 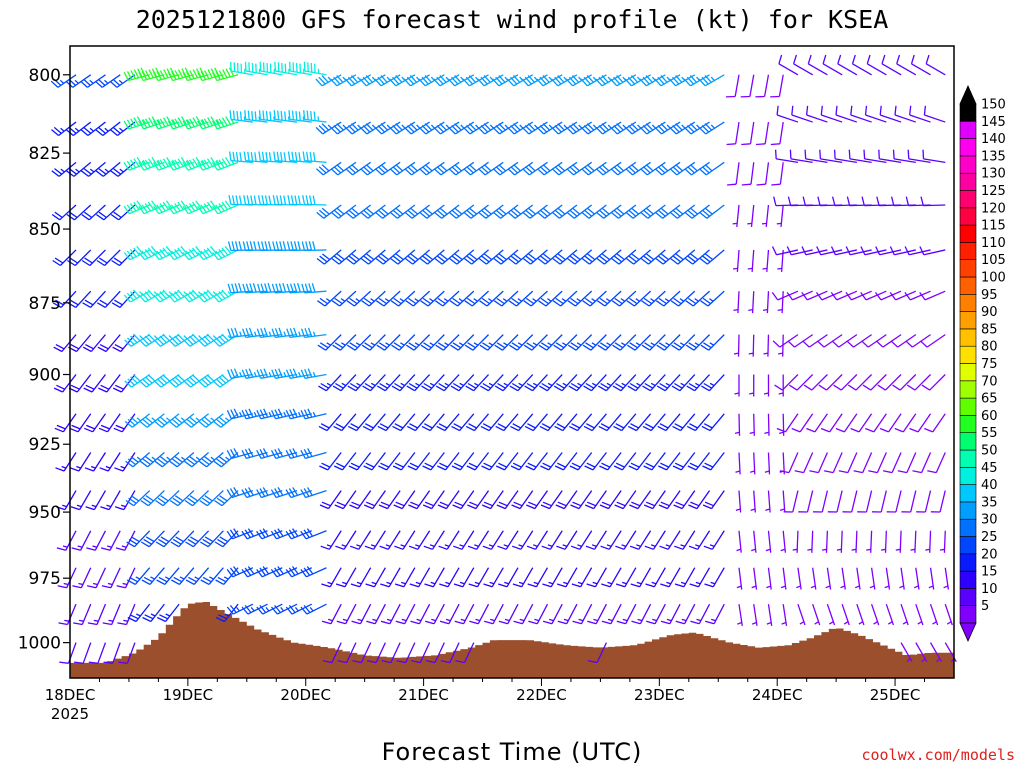 What do you see at coordinates (989, 520) in the screenshot?
I see `colorbar-label: 30` at bounding box center [989, 520].